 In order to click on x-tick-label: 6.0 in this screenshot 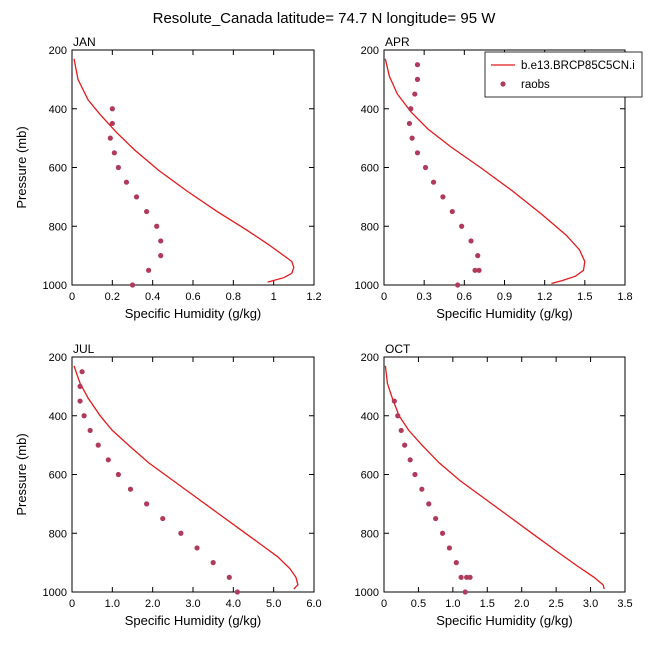, I will do `click(313, 604)`.